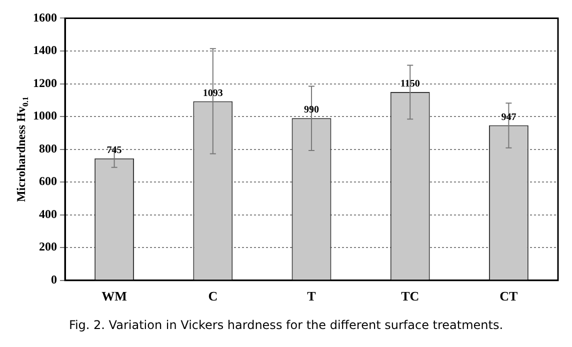  What do you see at coordinates (286, 325) in the screenshot?
I see `caption: Fig. 2. Variation in Vickers hardness for the different surface treatments.` at bounding box center [286, 325].